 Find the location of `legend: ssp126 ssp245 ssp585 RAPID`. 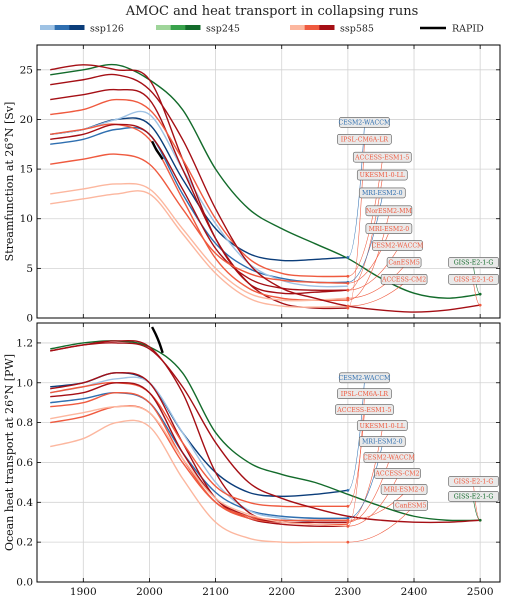

legend: ssp126 ssp245 ssp585 RAPID is located at coordinates (262, 29).